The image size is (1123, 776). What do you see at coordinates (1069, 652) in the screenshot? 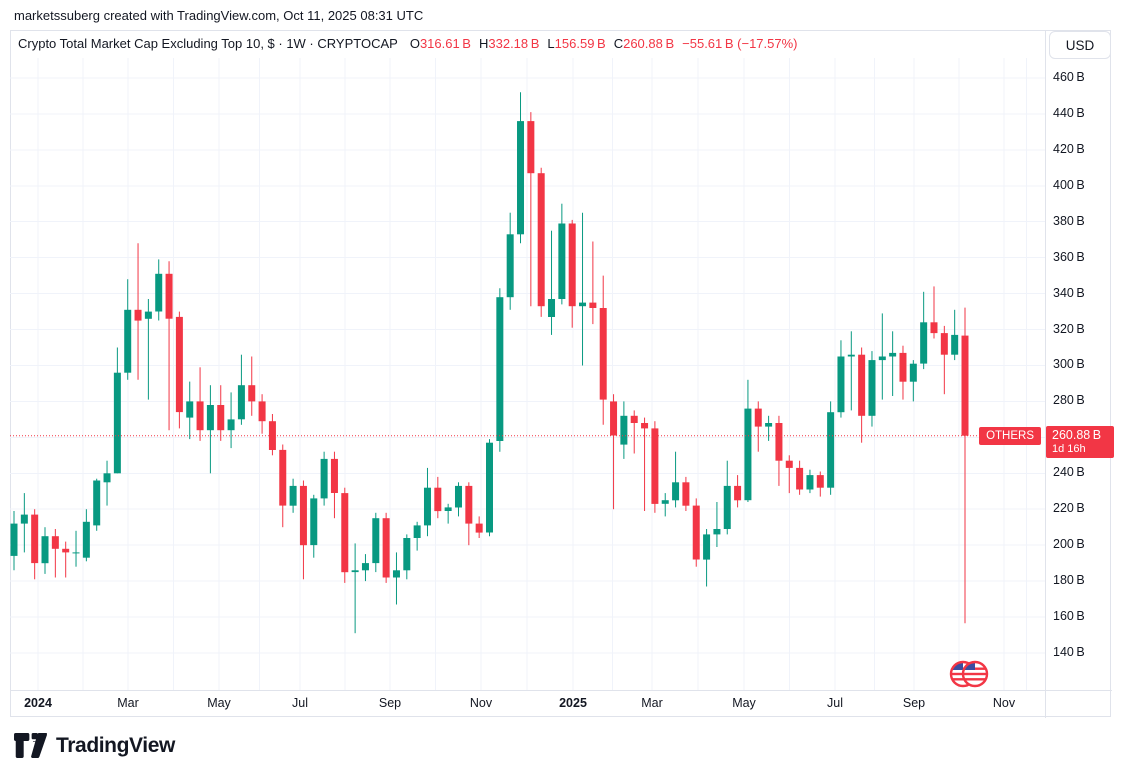
I see `price-axis-tick: 140 B` at bounding box center [1069, 652].